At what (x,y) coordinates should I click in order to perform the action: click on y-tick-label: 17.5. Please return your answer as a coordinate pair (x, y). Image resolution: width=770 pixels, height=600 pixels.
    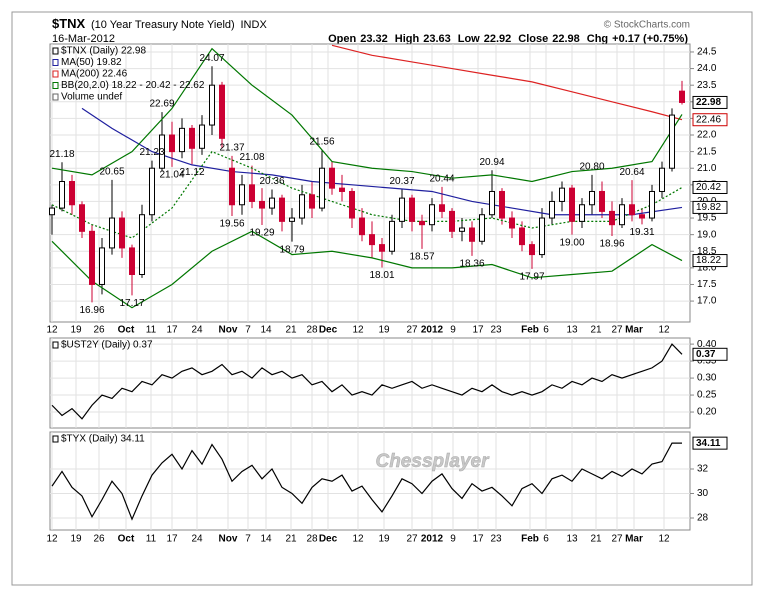
    Looking at the image, I should click on (707, 284).